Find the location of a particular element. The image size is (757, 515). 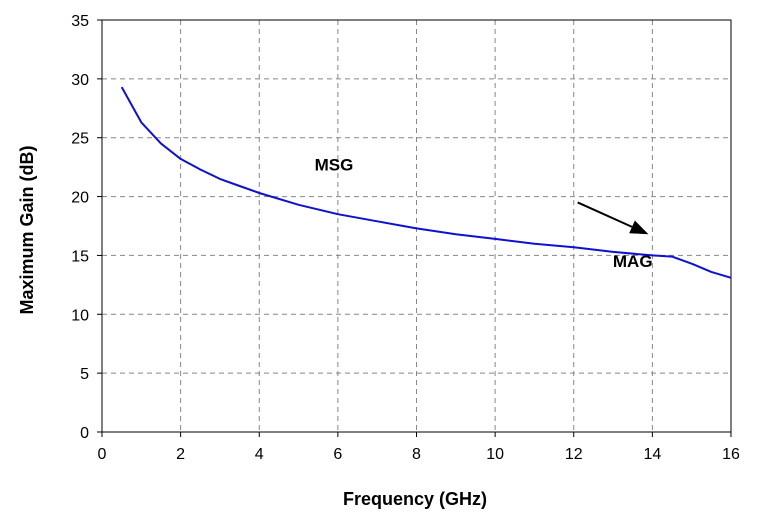

arrow-shaft is located at coordinates (605, 214).